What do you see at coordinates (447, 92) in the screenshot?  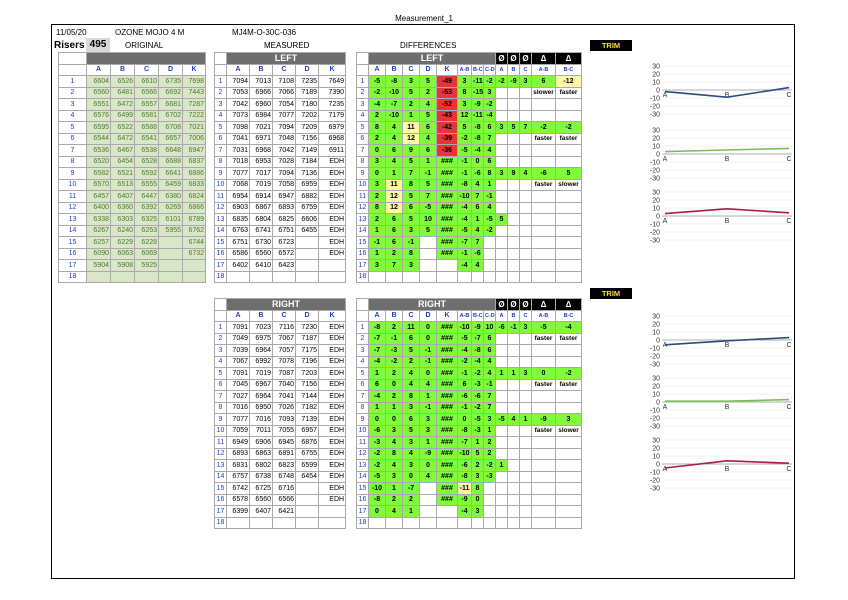 I see `k-difference-cell: -53` at bounding box center [447, 92].